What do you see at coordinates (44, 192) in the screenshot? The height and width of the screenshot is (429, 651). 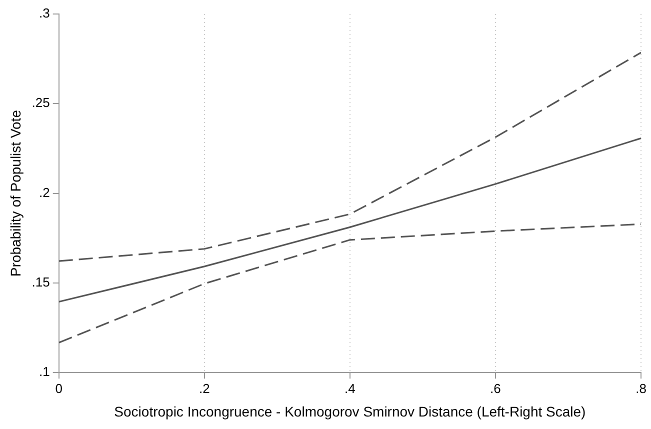 I see `y-tick-label: .2` at bounding box center [44, 192].